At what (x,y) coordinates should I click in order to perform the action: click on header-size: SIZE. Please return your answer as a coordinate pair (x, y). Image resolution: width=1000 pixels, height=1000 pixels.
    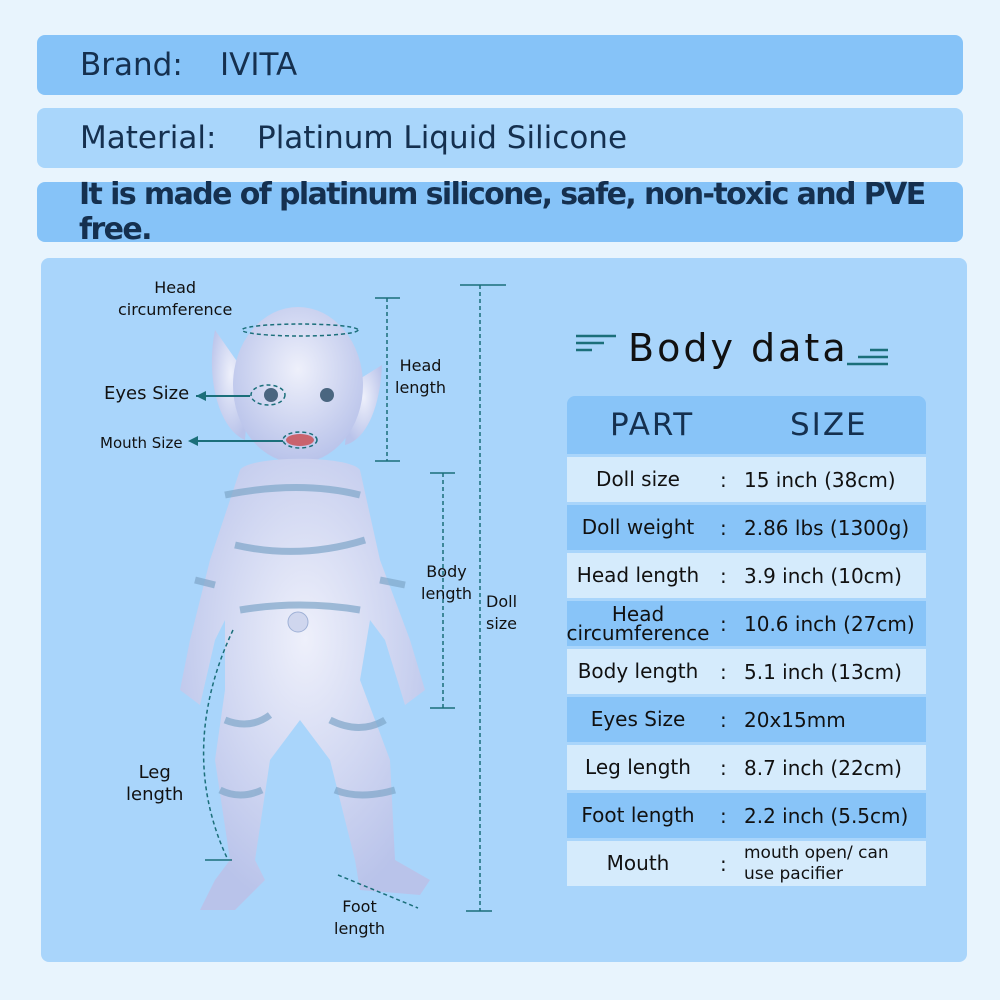
    Looking at the image, I should click on (829, 425).